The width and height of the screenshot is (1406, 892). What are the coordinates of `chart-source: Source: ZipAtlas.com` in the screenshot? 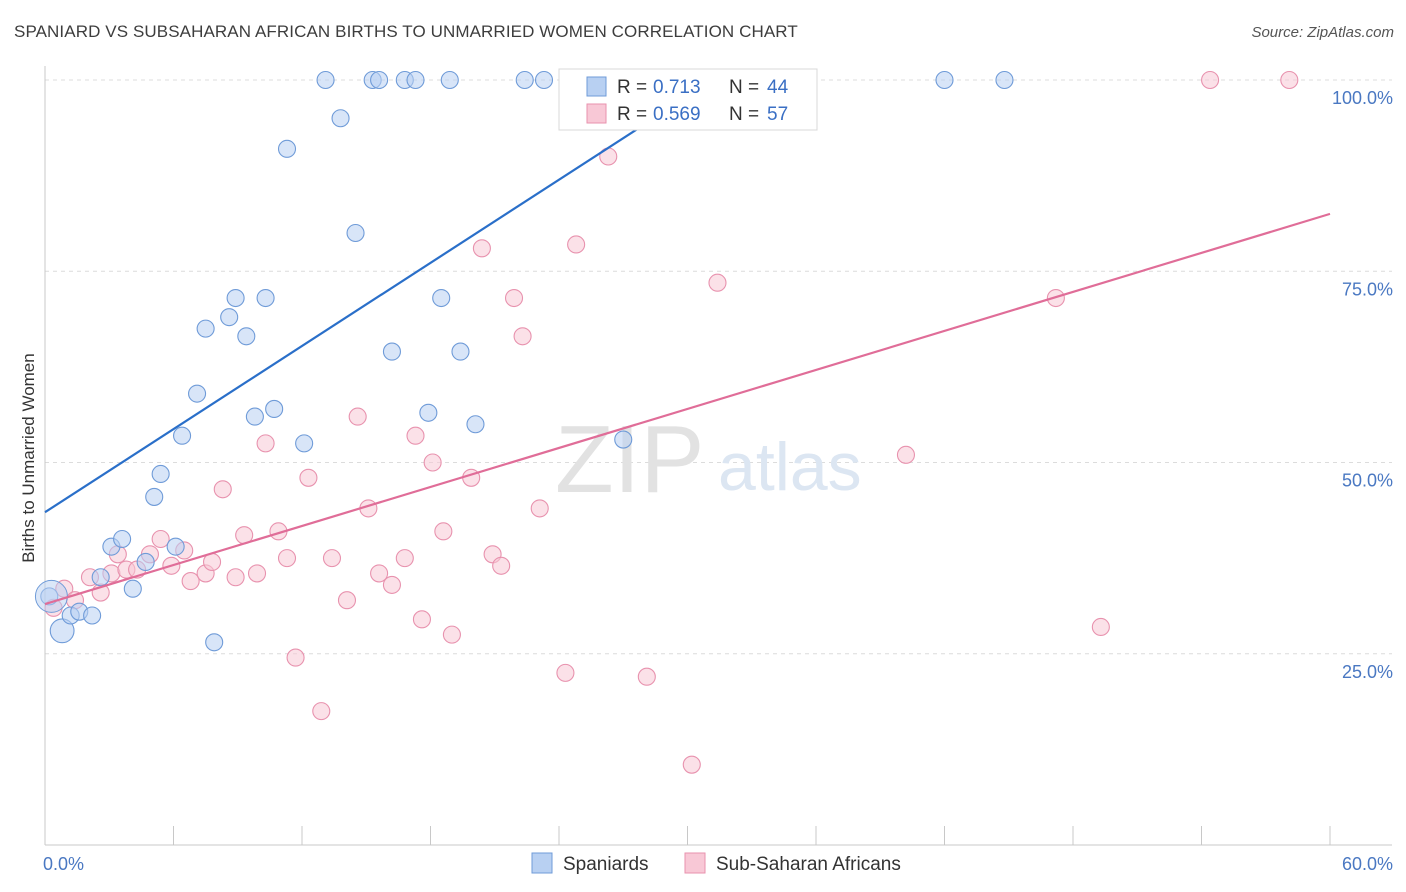 It's located at (1322, 32).